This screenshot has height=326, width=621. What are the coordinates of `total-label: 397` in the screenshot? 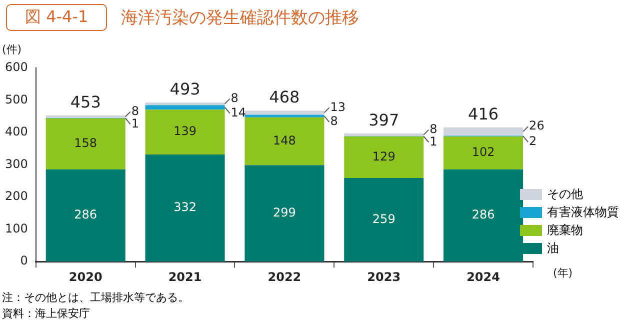 It's located at (384, 120).